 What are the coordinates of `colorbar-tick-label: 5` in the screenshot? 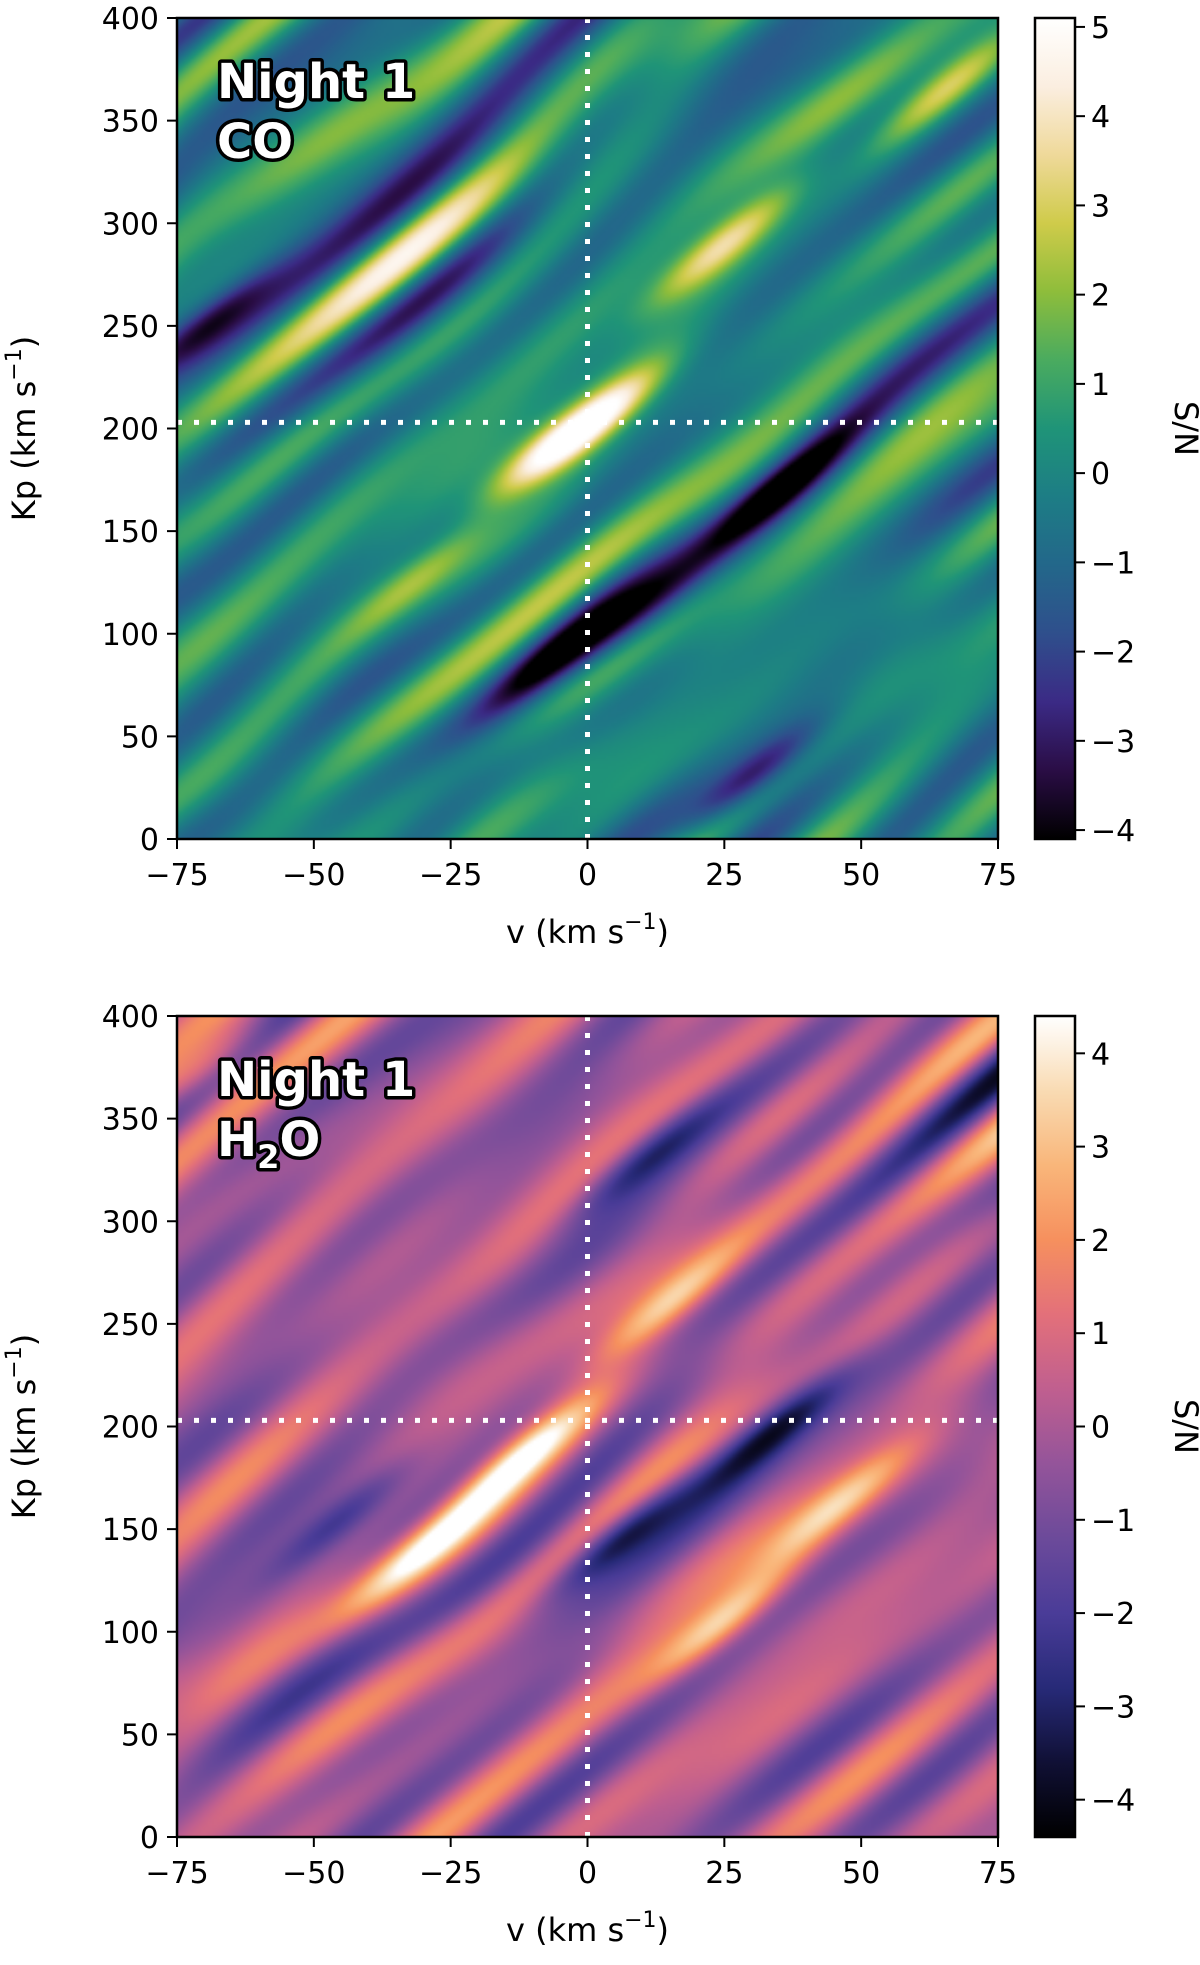 It's located at (1100, 28).